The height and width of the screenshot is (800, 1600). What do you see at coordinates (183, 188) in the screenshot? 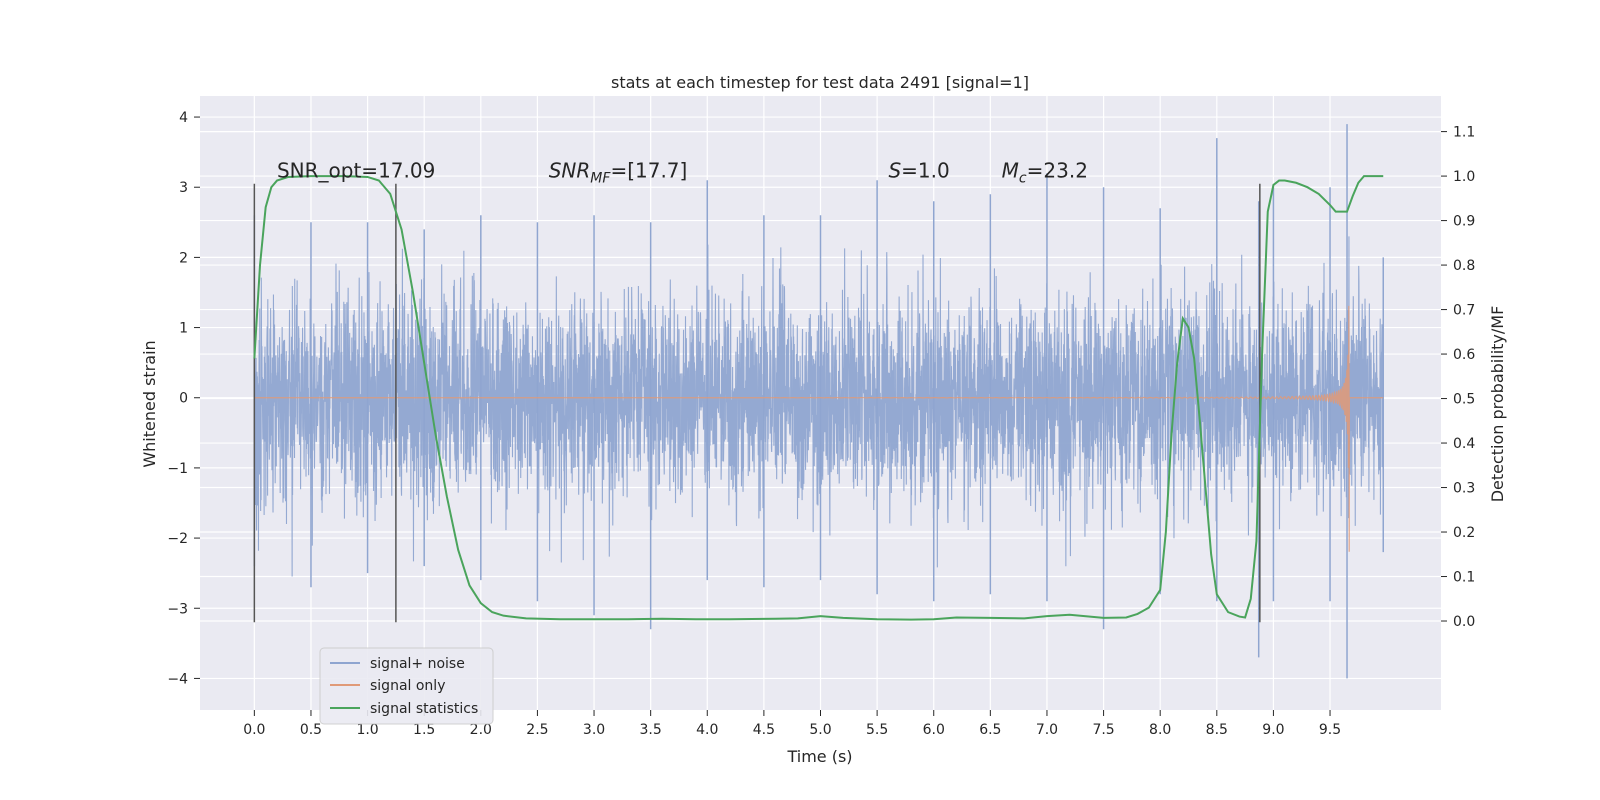
I see `y-left-tick-label-7: 3` at bounding box center [183, 188].